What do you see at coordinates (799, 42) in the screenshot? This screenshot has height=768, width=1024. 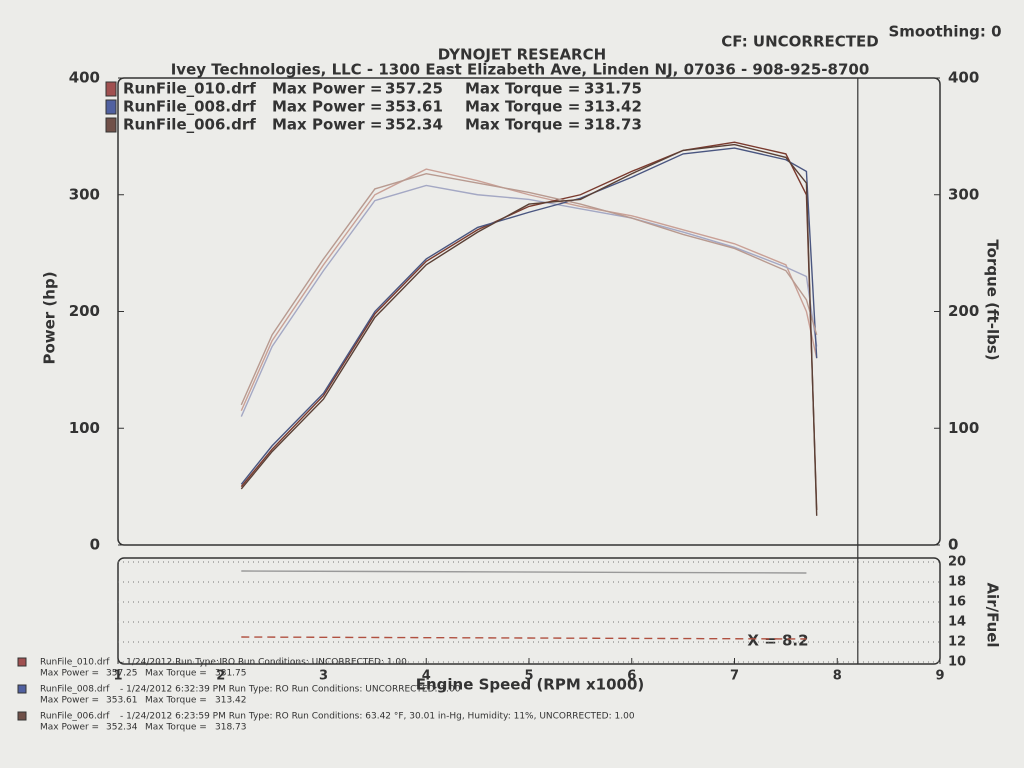 I see `cf: CF: UNCORRECTED` at bounding box center [799, 42].